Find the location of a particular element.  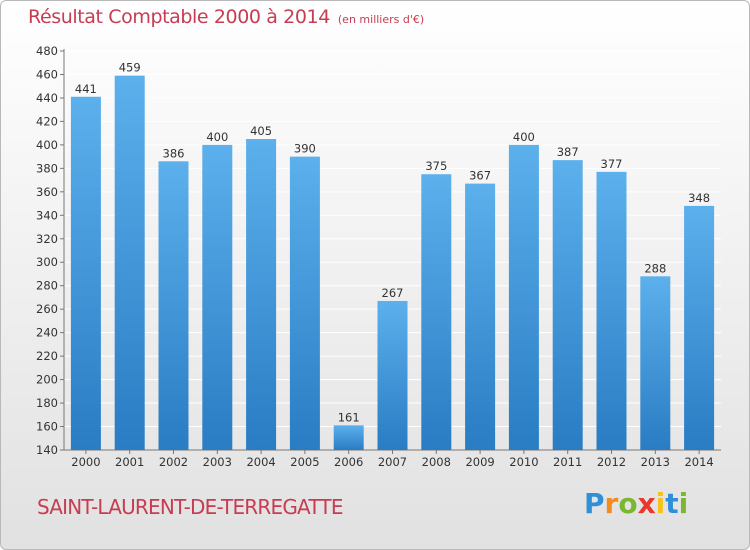

x-tick-label: 2003 is located at coordinates (217, 462).